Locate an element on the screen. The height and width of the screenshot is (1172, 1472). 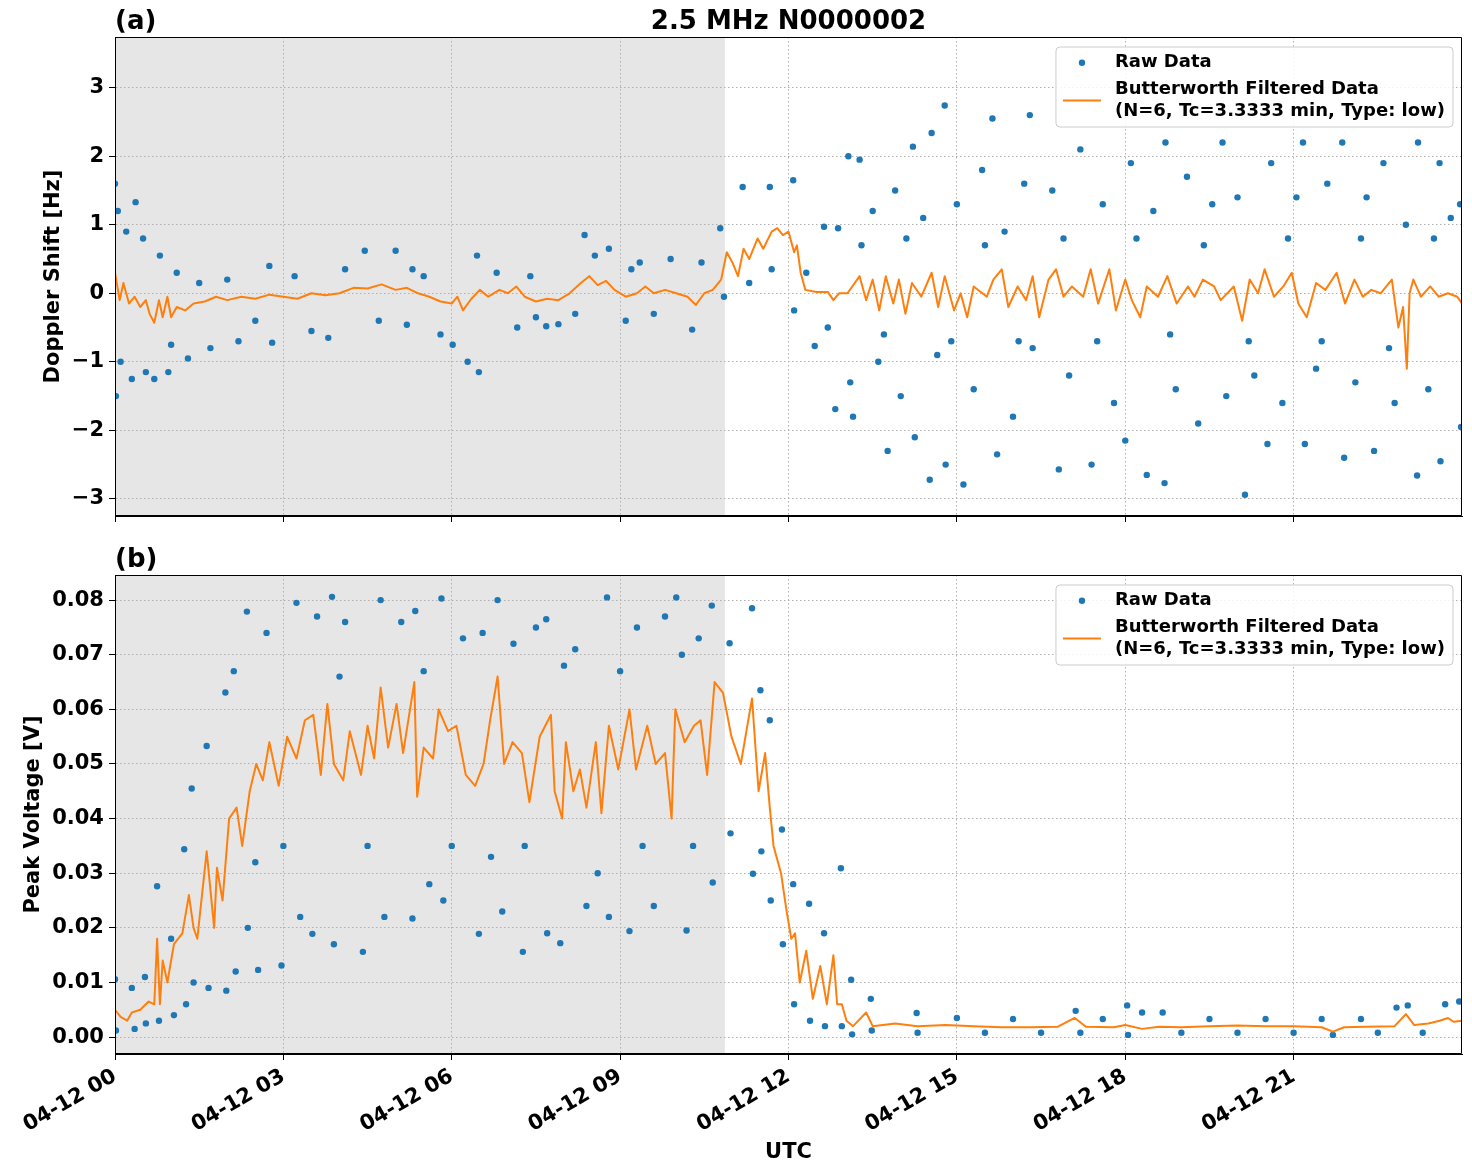
y-tick-label: 1 is located at coordinates (96, 223).